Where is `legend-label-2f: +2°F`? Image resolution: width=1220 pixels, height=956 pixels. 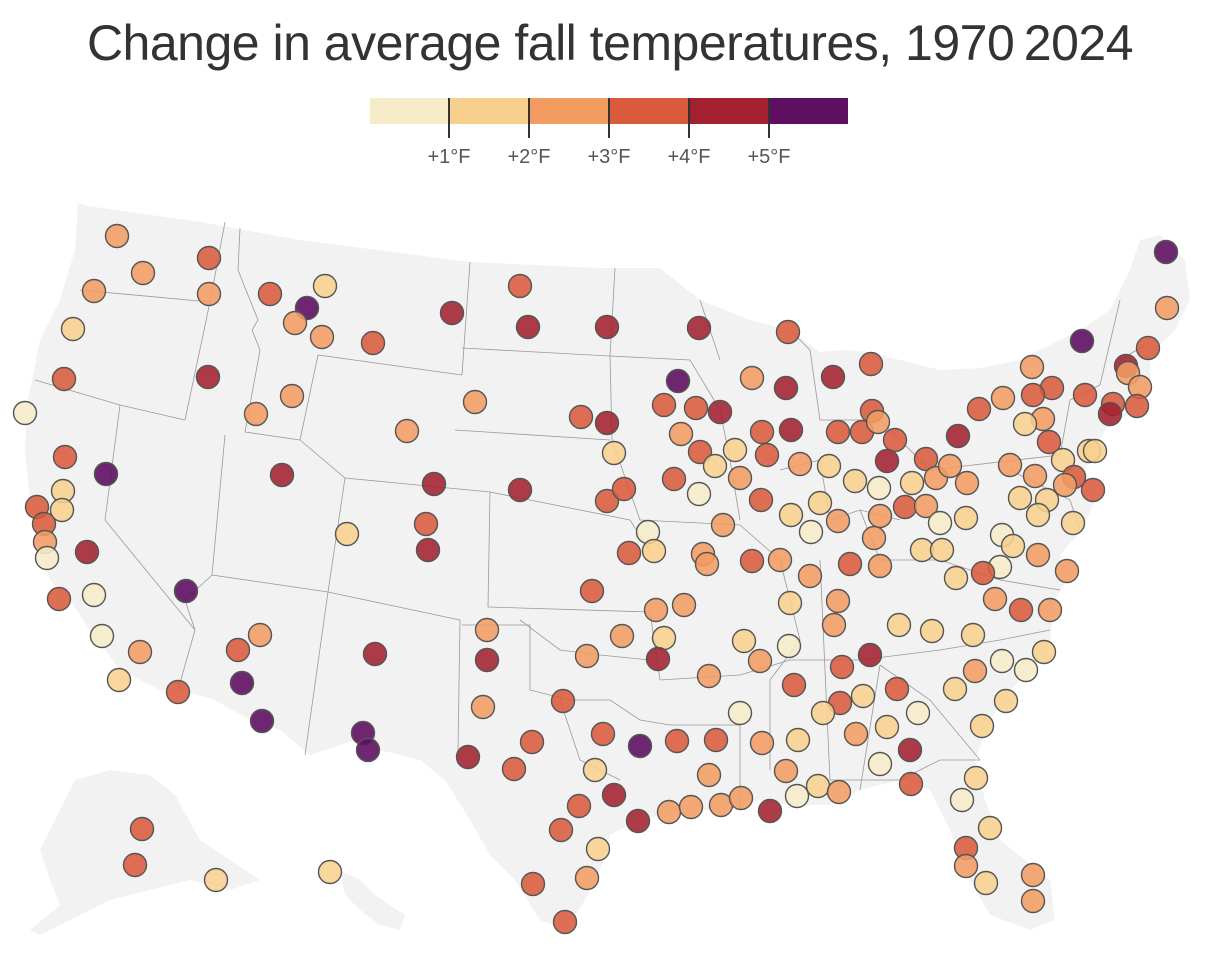
legend-label-2f: +2°F is located at coordinates (529, 157).